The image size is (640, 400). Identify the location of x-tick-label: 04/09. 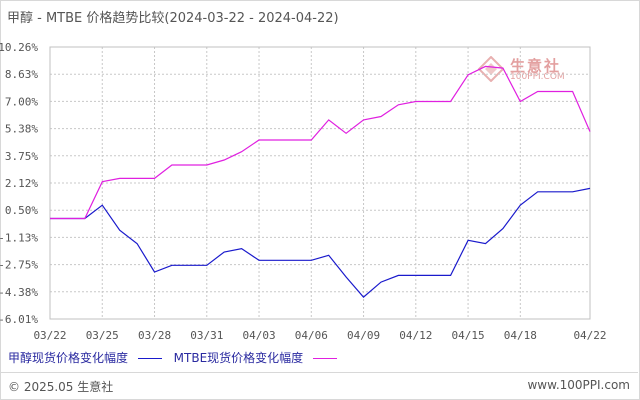
(363, 335).